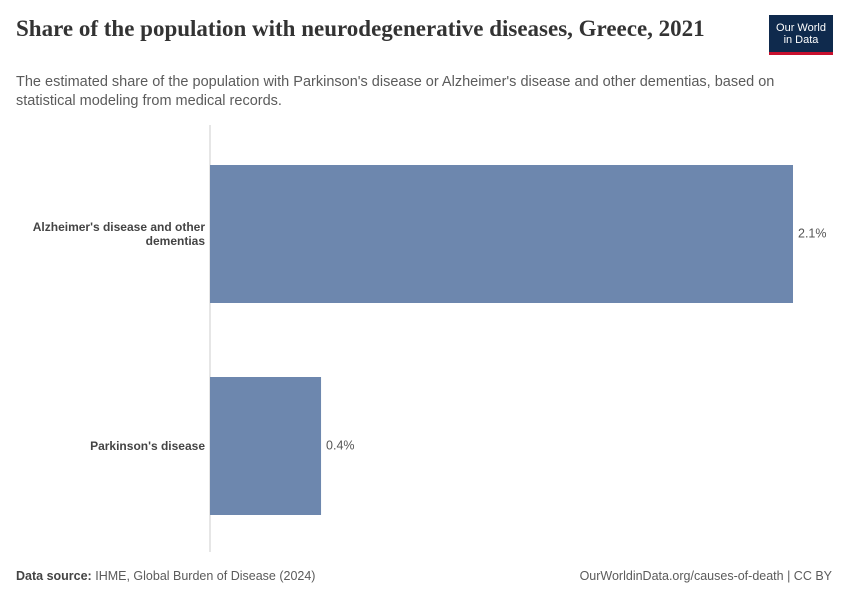  What do you see at coordinates (205, 576) in the screenshot?
I see `source: IHME, Global Burden of Disease (2024)` at bounding box center [205, 576].